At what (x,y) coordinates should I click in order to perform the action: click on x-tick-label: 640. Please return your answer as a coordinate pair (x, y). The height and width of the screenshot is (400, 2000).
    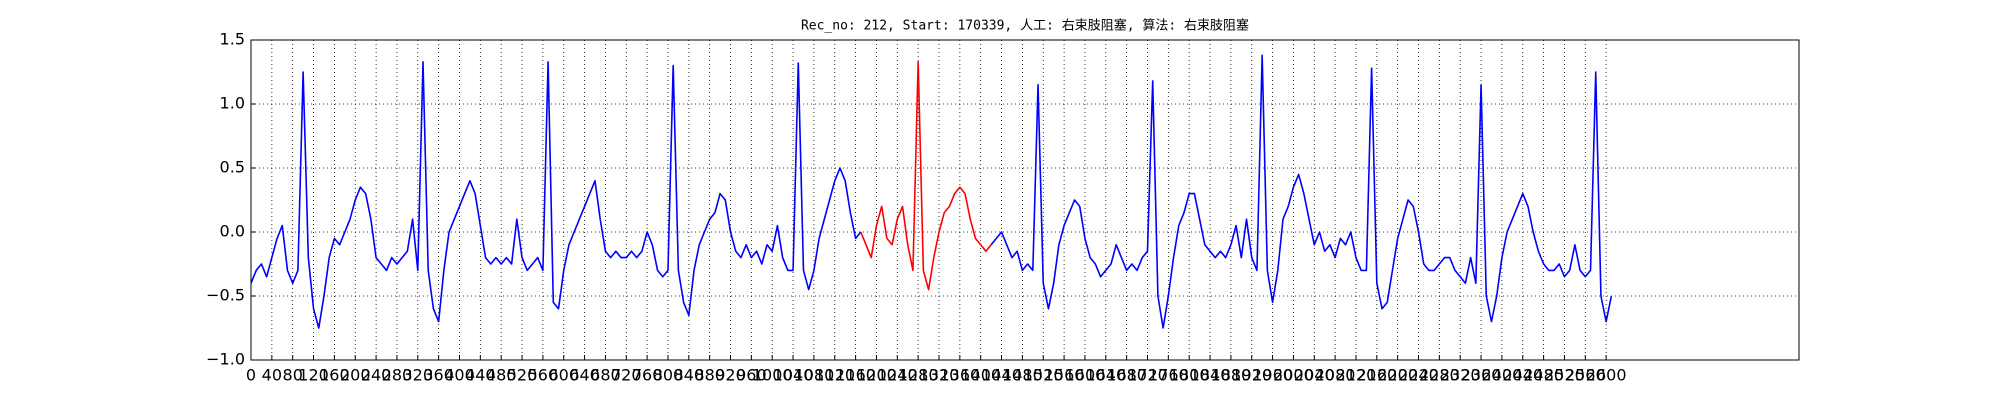
    Looking at the image, I should click on (584, 375).